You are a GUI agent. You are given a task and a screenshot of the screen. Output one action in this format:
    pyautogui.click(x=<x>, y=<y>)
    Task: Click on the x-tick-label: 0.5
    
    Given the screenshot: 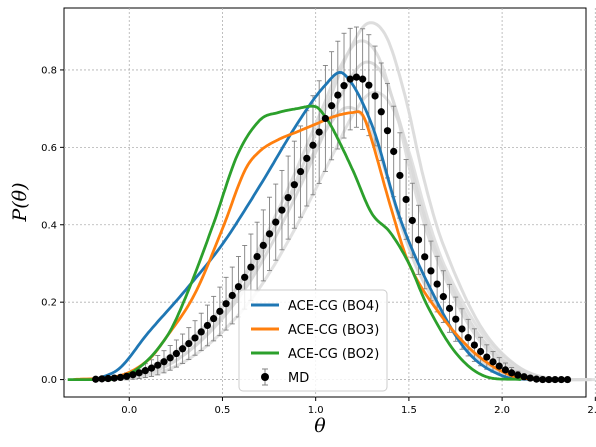 What is the action you would take?
    pyautogui.click(x=223, y=410)
    